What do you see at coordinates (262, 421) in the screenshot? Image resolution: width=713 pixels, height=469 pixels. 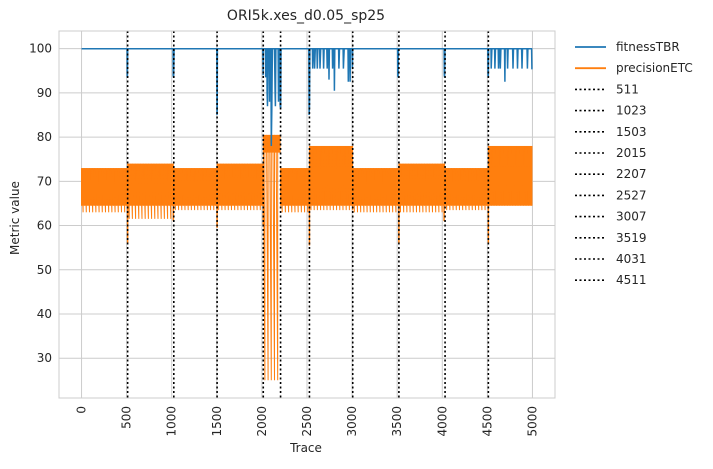 I see `x-tick-label: 2000` at bounding box center [262, 421].